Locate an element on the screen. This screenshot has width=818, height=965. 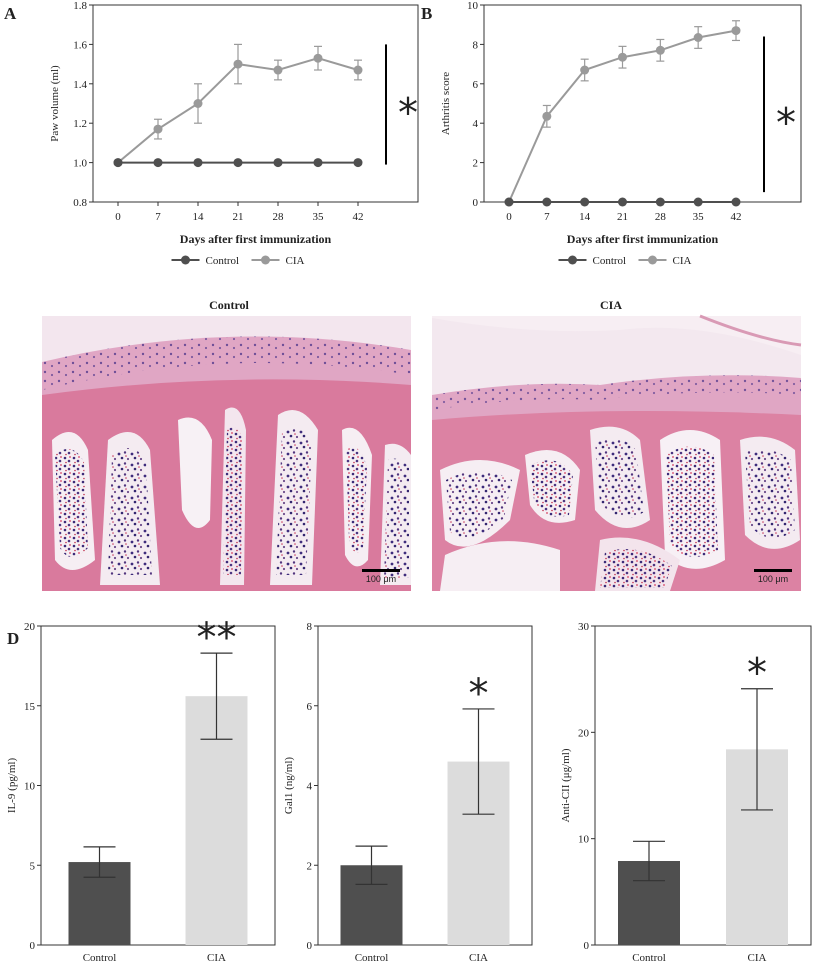
chart-anti-cii: 0 10 20 30 Anti-CII (μg/ml) Control CIA * is located at coordinates (686, 792).